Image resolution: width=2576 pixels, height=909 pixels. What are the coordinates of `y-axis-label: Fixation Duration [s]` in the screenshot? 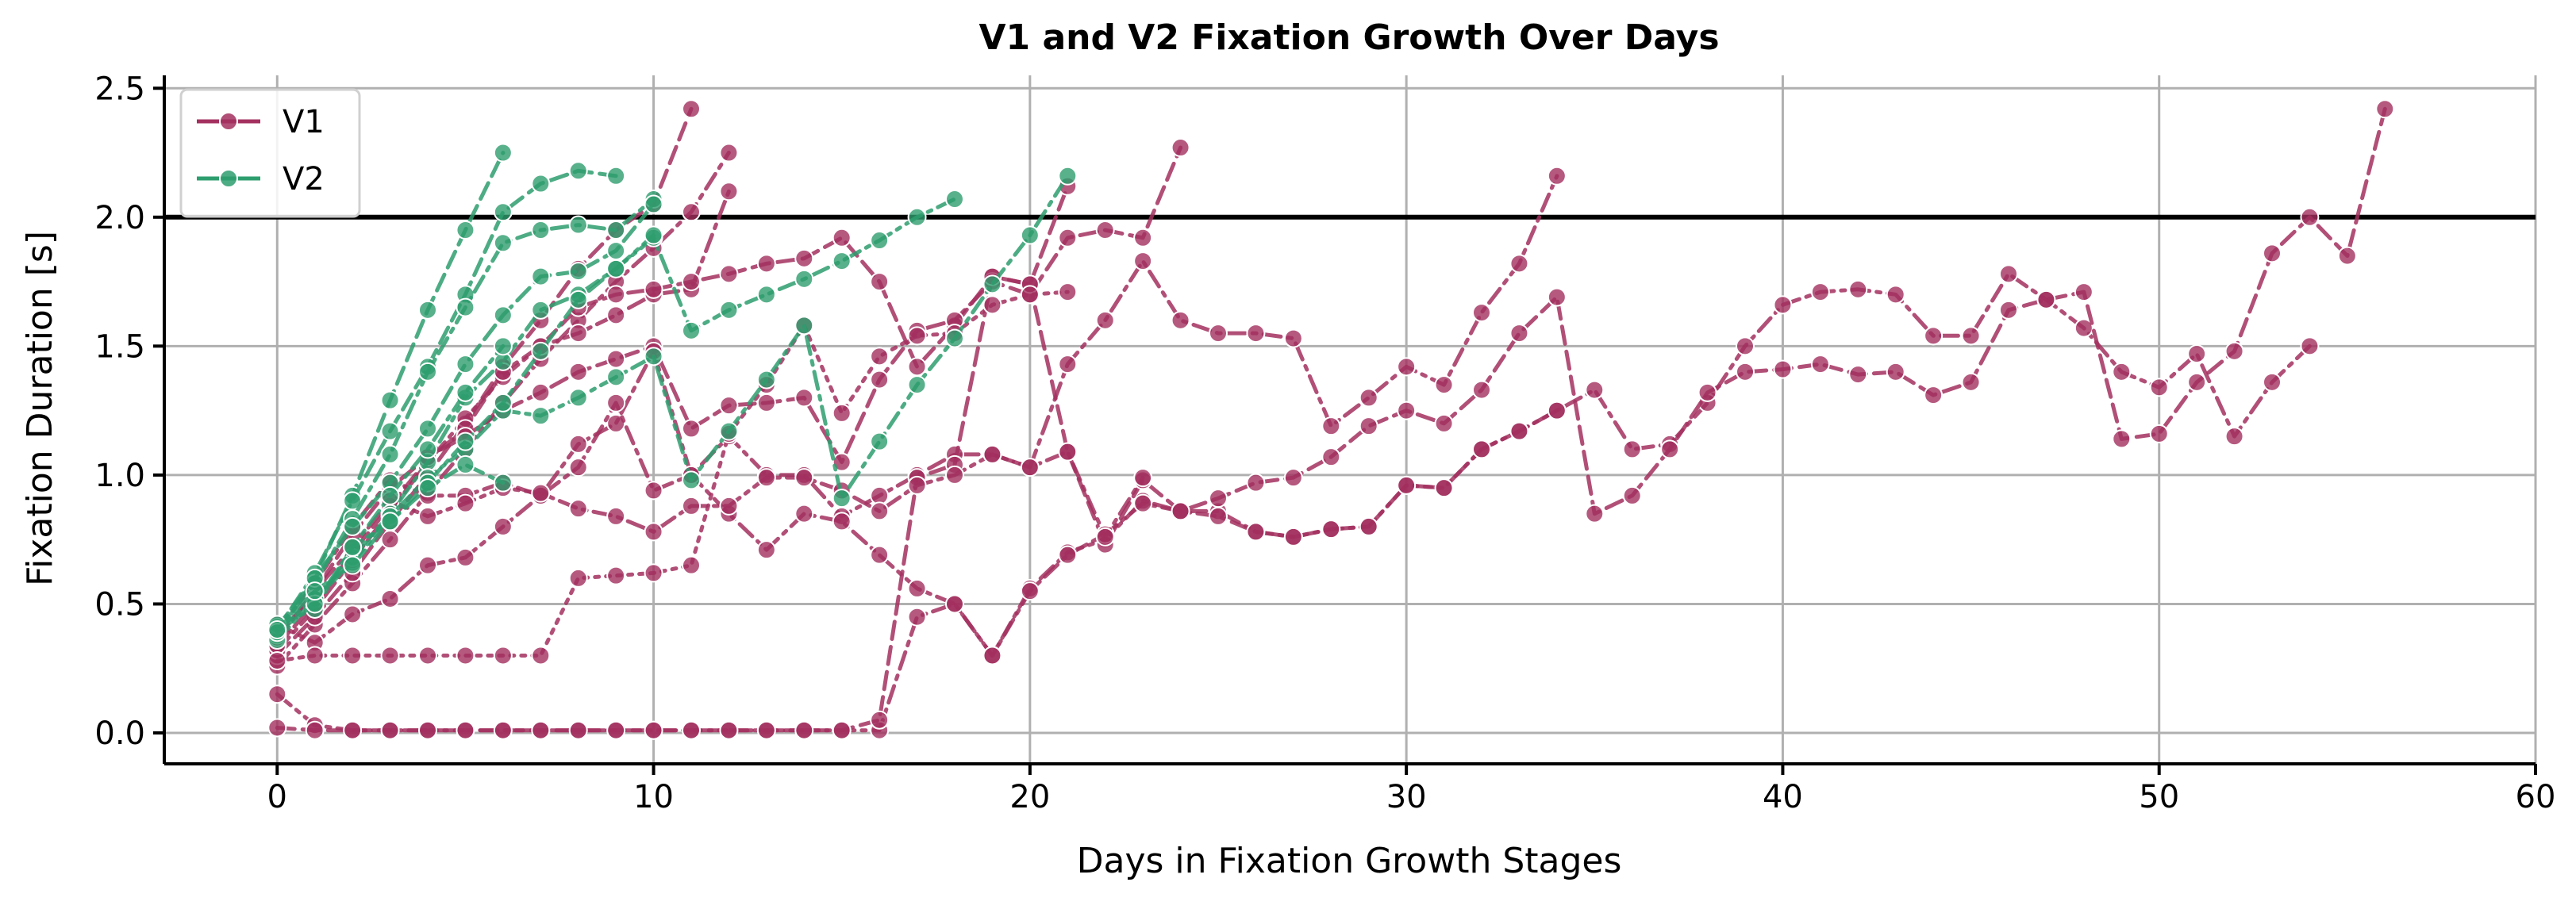 It's located at (40, 408).